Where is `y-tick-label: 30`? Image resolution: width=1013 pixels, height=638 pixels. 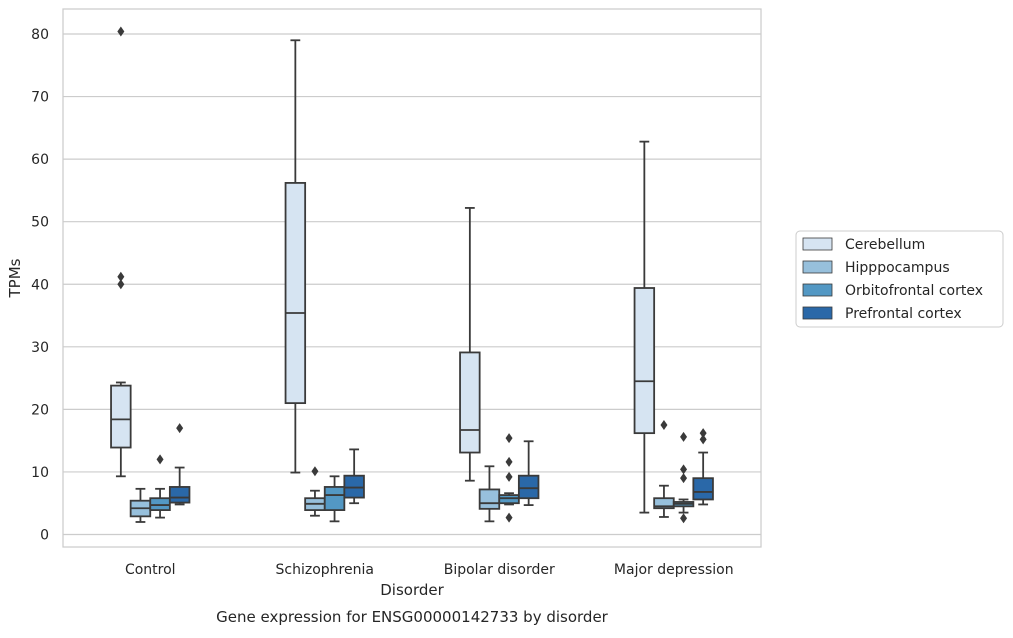 y-tick-label: 30 is located at coordinates (40, 348).